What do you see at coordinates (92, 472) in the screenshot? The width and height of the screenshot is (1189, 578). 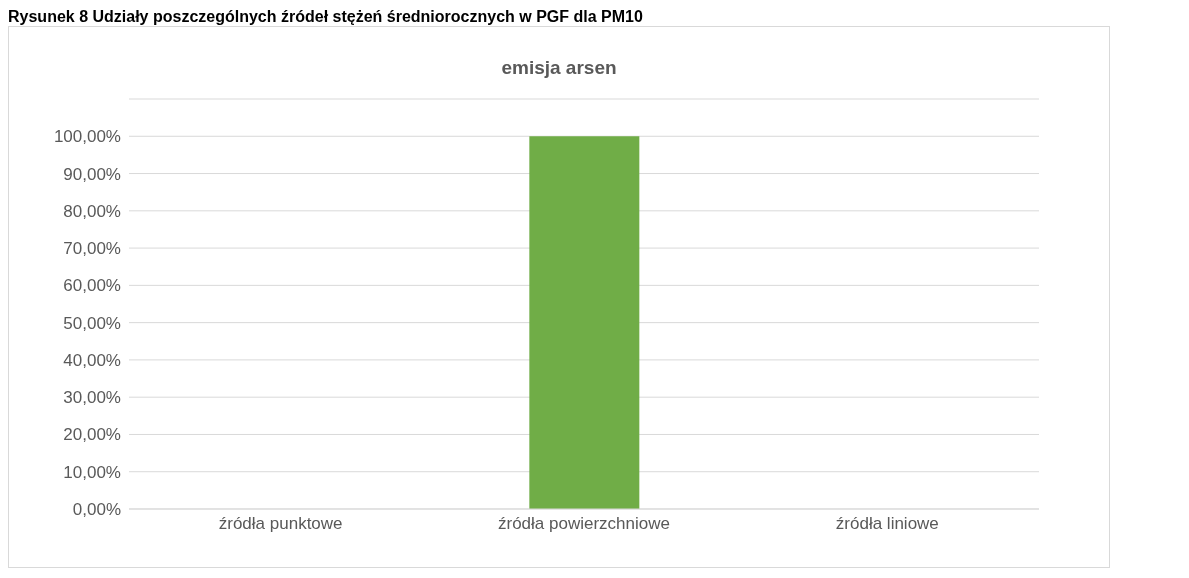 I see `y-tick-label: 10,00%` at bounding box center [92, 472].